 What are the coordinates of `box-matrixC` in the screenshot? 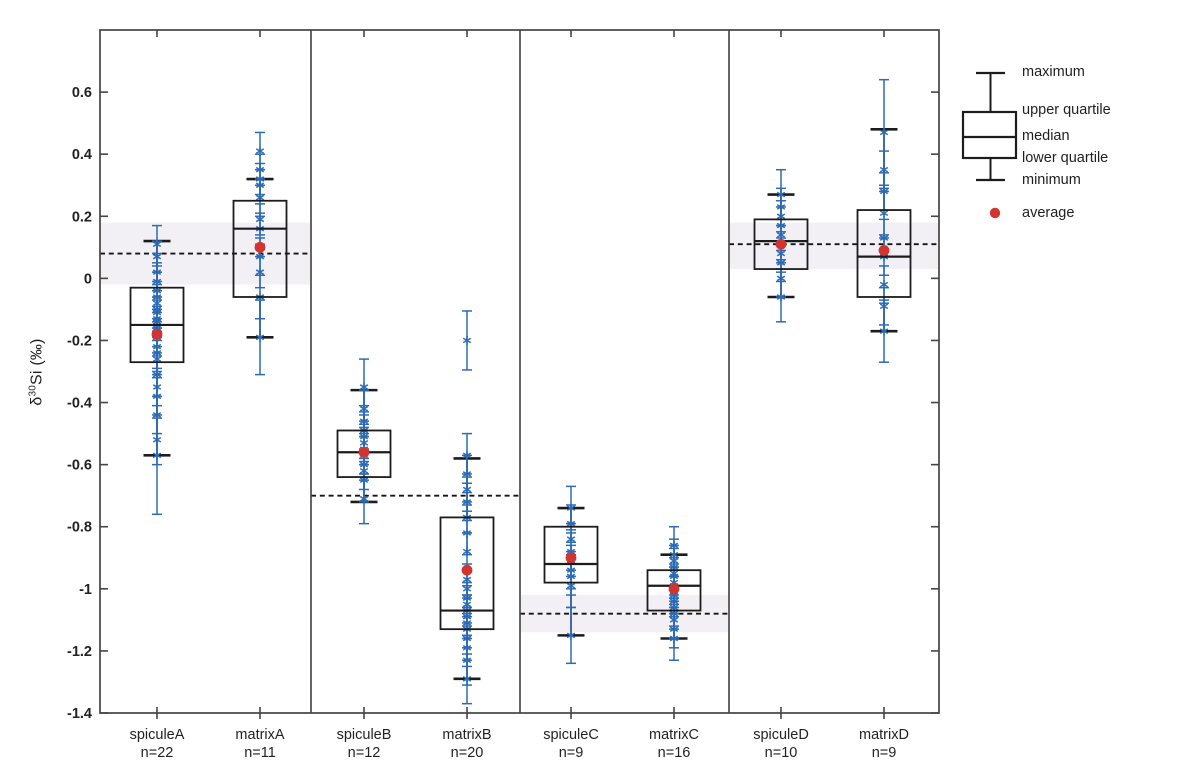 It's located at (674, 590).